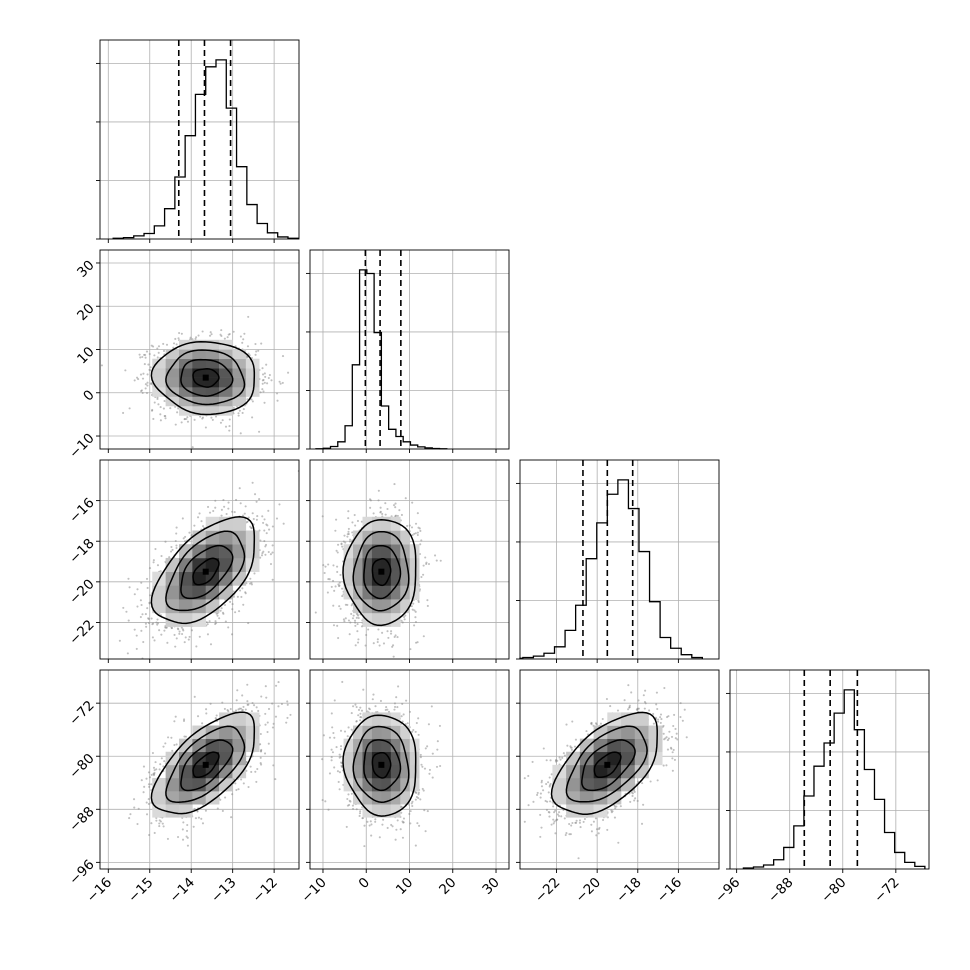 The image size is (970, 970). Describe the element at coordinates (81, 445) in the screenshot. I see `y-tick-label: −10` at that location.